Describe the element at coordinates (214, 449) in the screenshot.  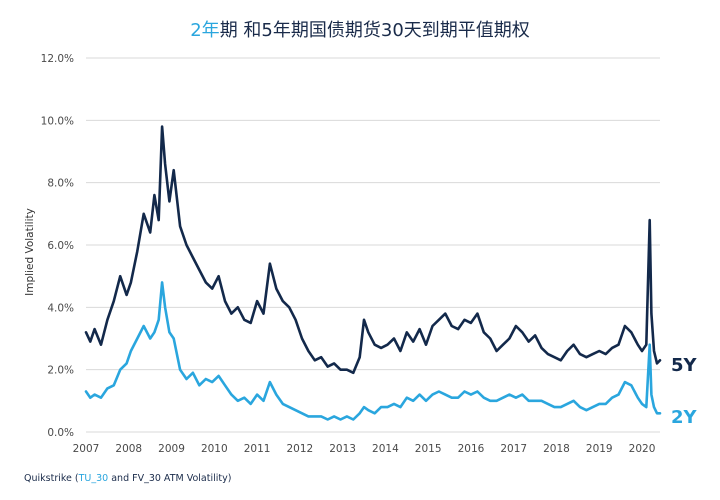
I see `x-tick-label: 2010` at that location.